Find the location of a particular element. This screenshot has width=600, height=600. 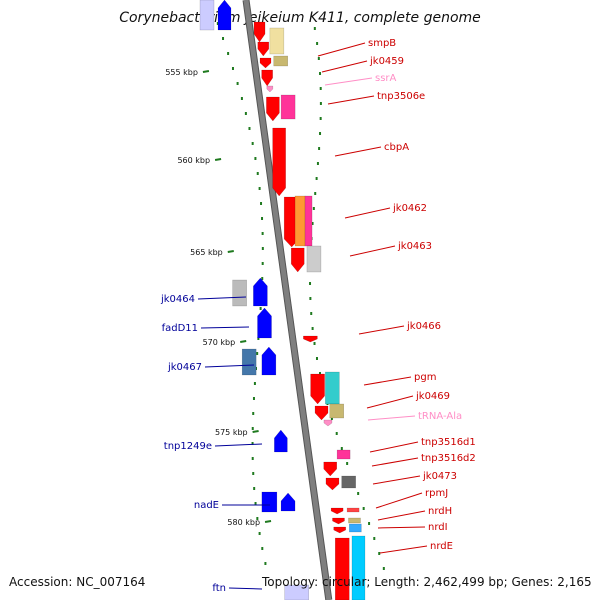

gene-label-jk0467: jk0467 is located at coordinates (184, 367).